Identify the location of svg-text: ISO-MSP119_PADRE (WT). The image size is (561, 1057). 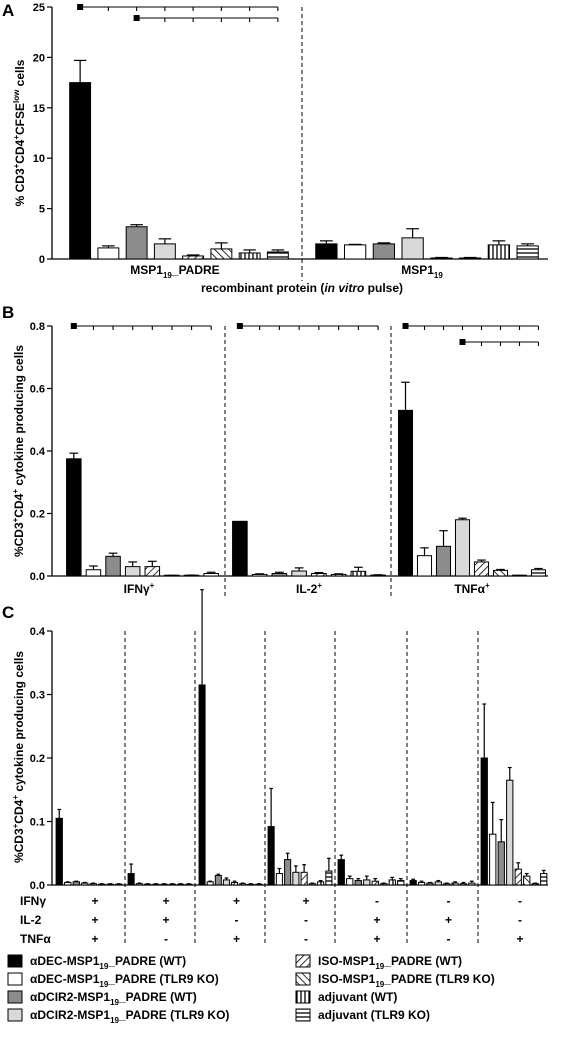
(390, 962).